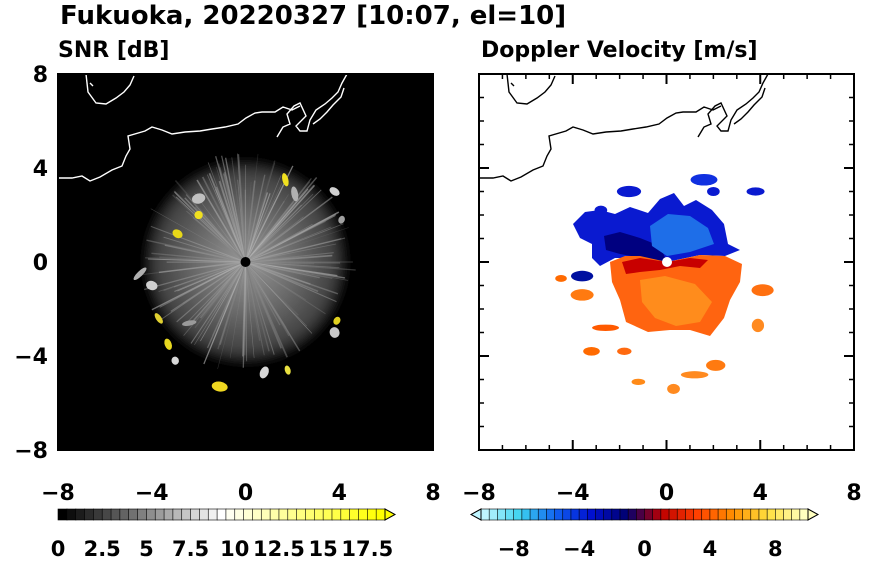  Describe the element at coordinates (40, 263) in the screenshot. I see `y-tick-label: 0` at that location.